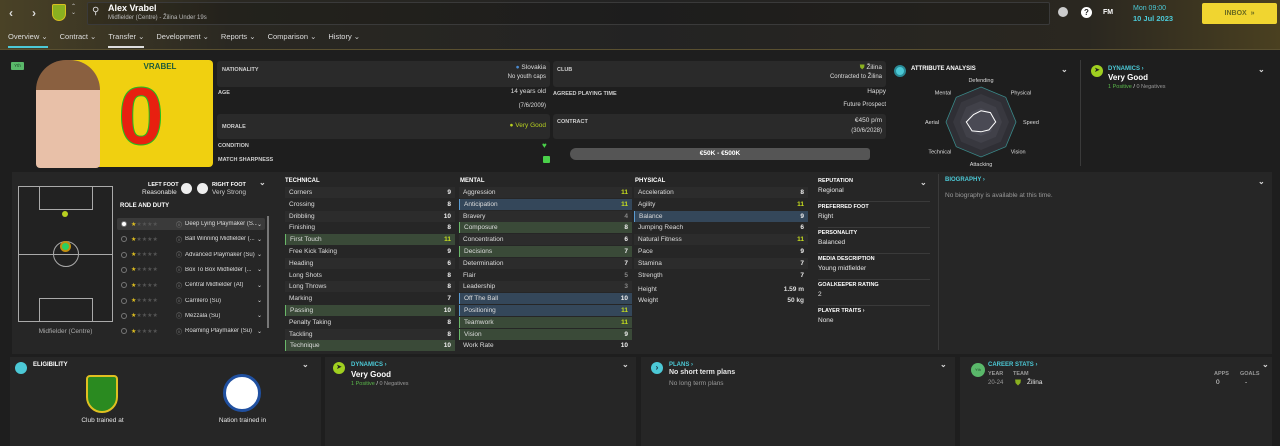  I want to click on club-crest, so click(102, 394).